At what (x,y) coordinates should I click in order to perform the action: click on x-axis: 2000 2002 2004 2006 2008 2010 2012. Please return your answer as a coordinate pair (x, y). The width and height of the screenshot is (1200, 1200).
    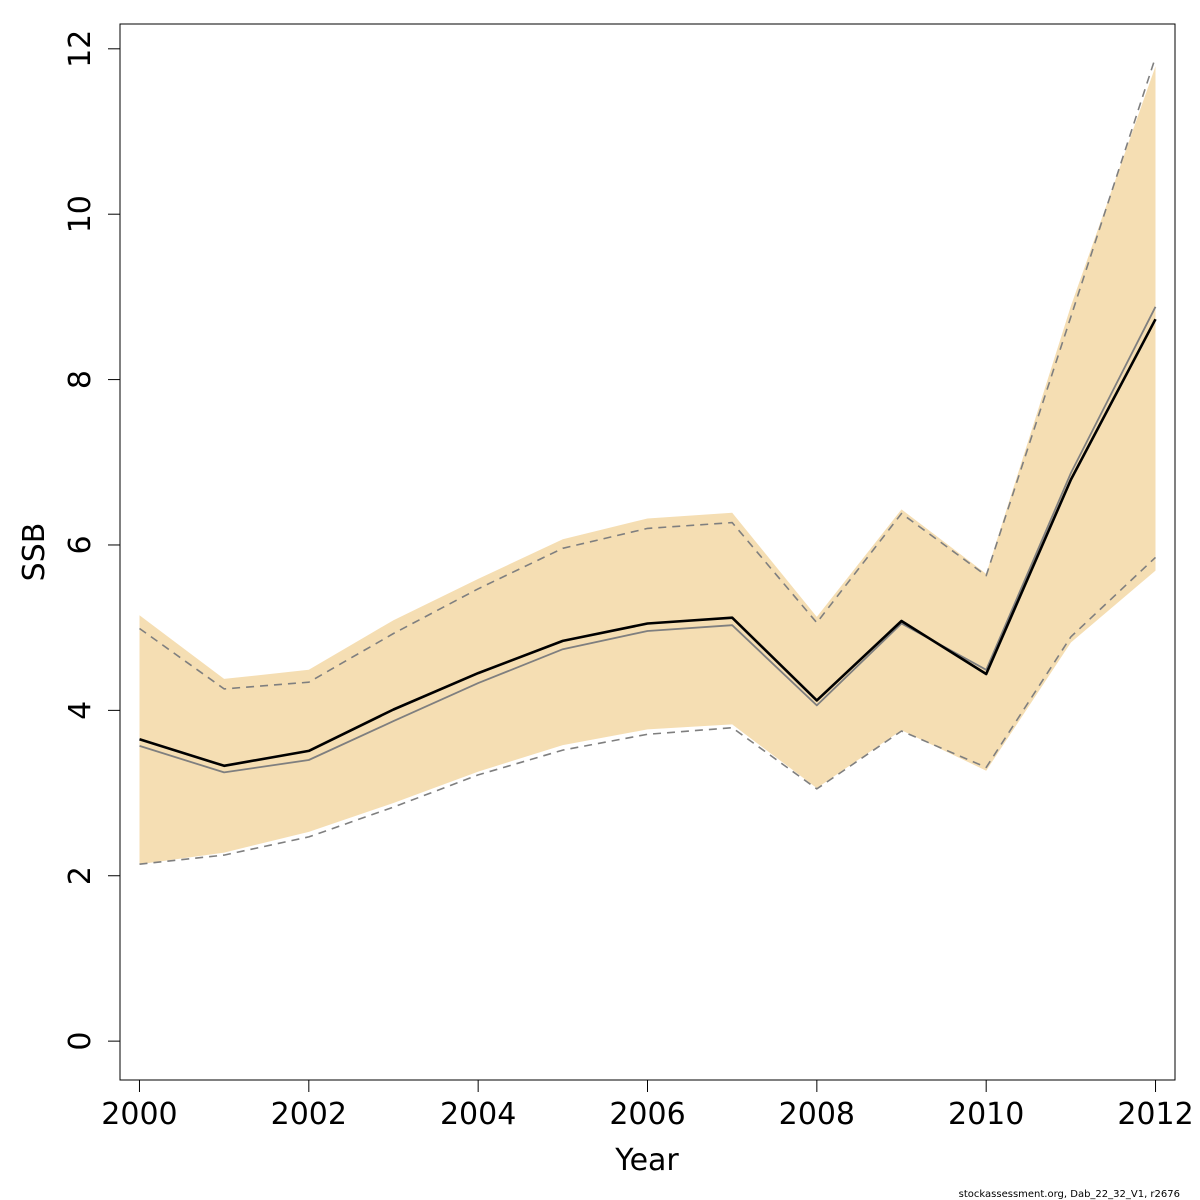
    Looking at the image, I should click on (647, 1105).